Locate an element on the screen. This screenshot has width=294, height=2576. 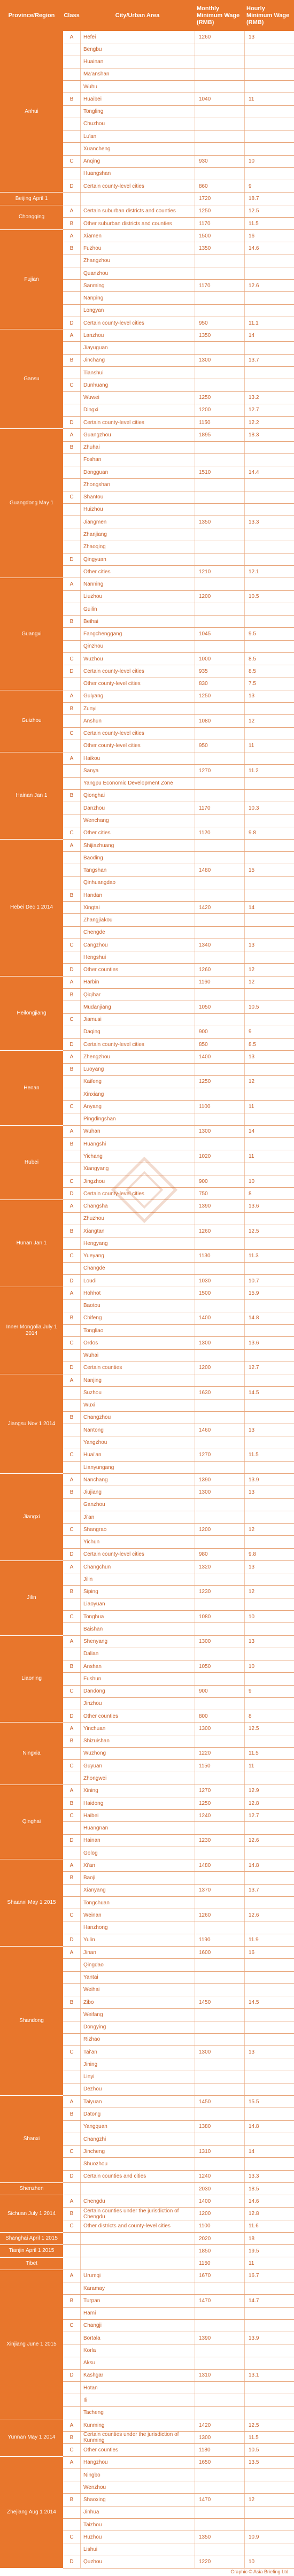
monthly-wage-cell: 1400 is located at coordinates (205, 1318).